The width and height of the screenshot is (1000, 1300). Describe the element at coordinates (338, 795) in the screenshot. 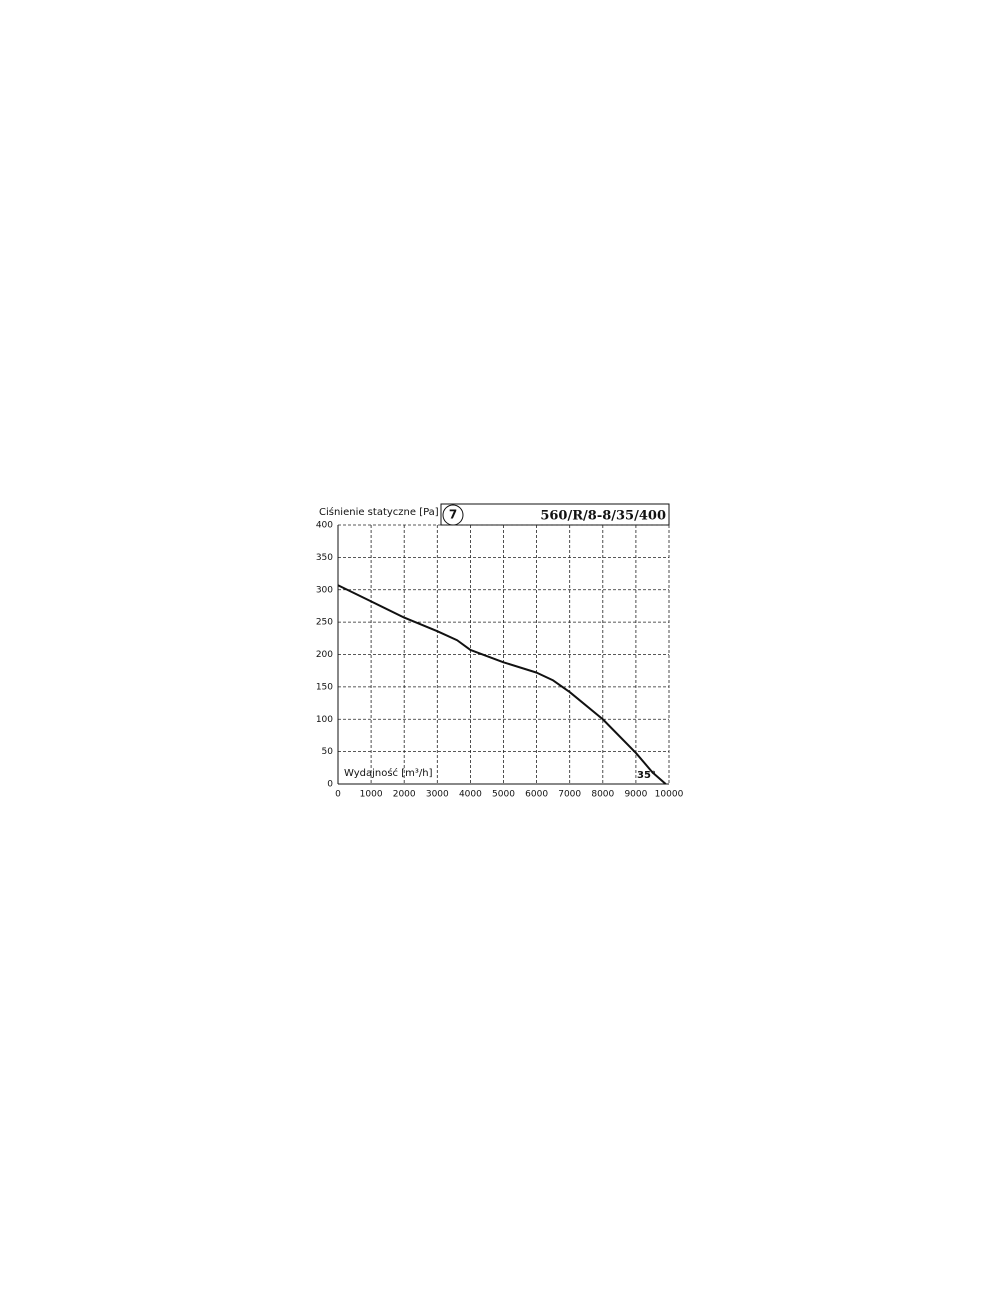

I see `x-tick-label: 0` at that location.